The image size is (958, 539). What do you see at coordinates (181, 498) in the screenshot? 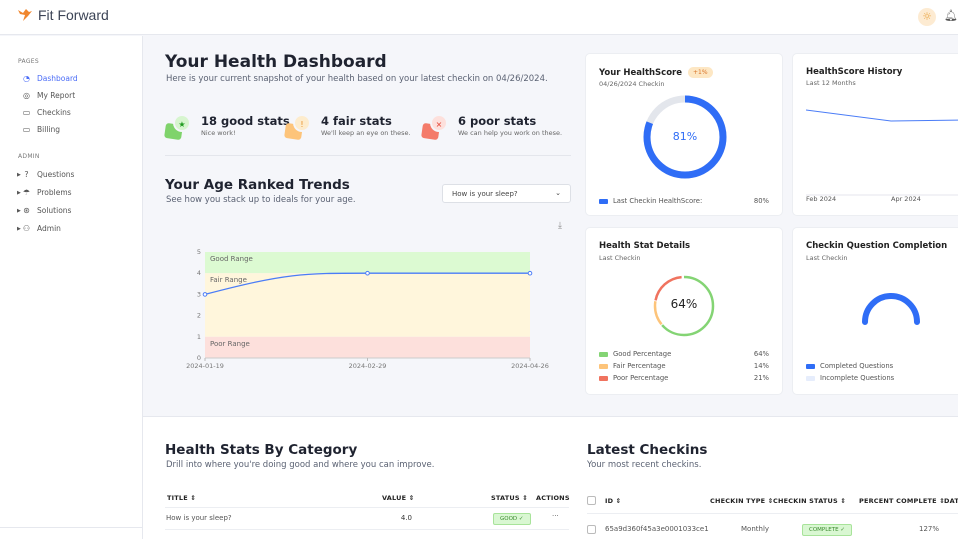
I see `col-title: TITLE ⇕` at bounding box center [181, 498].